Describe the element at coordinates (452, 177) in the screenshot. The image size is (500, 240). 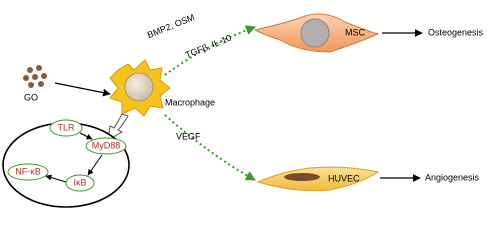
I see `outcome-label: Angiogenesis` at that location.